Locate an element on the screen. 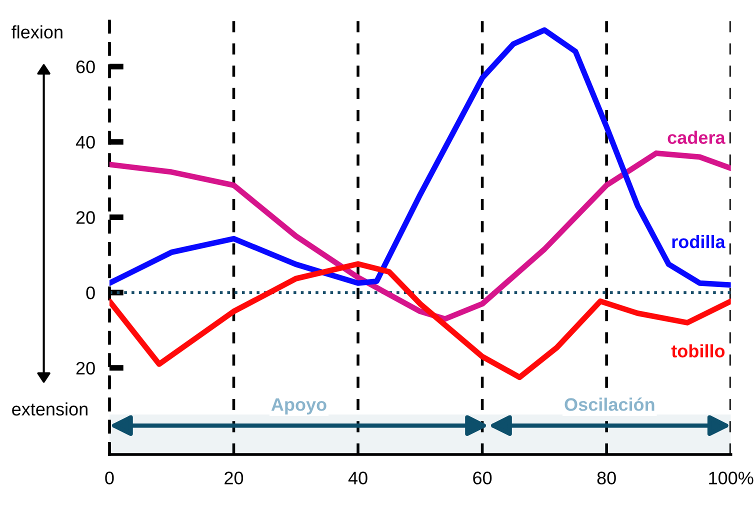  x-tick-label: 20 is located at coordinates (234, 478).